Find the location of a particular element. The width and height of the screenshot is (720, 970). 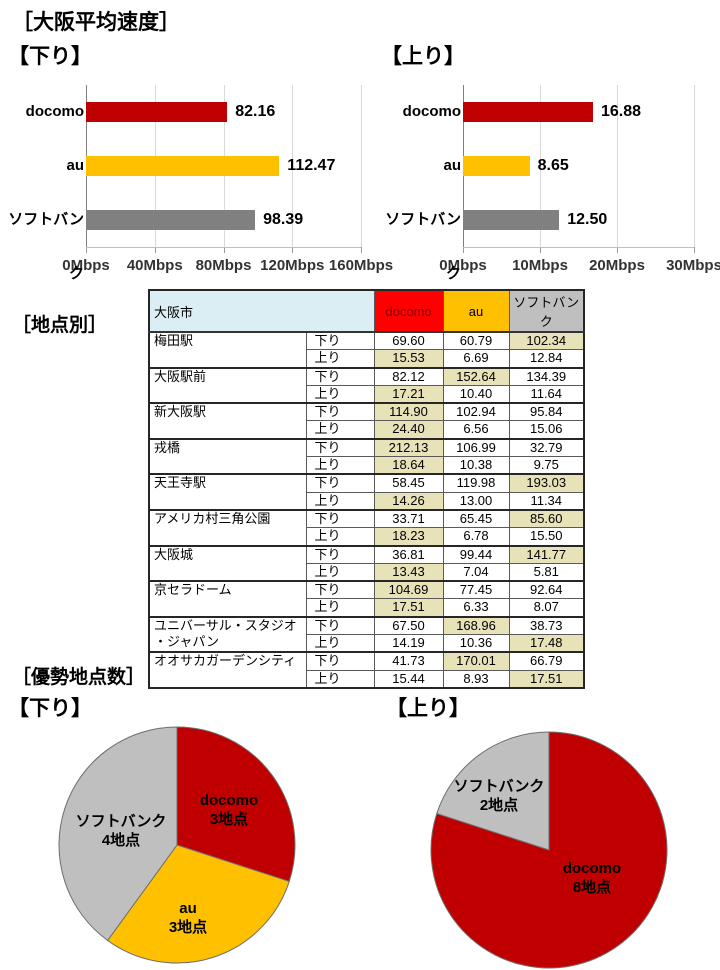

table-row-down: アメリカ村三角公園 下り 33.71 65.45 85.60 is located at coordinates (366, 527).